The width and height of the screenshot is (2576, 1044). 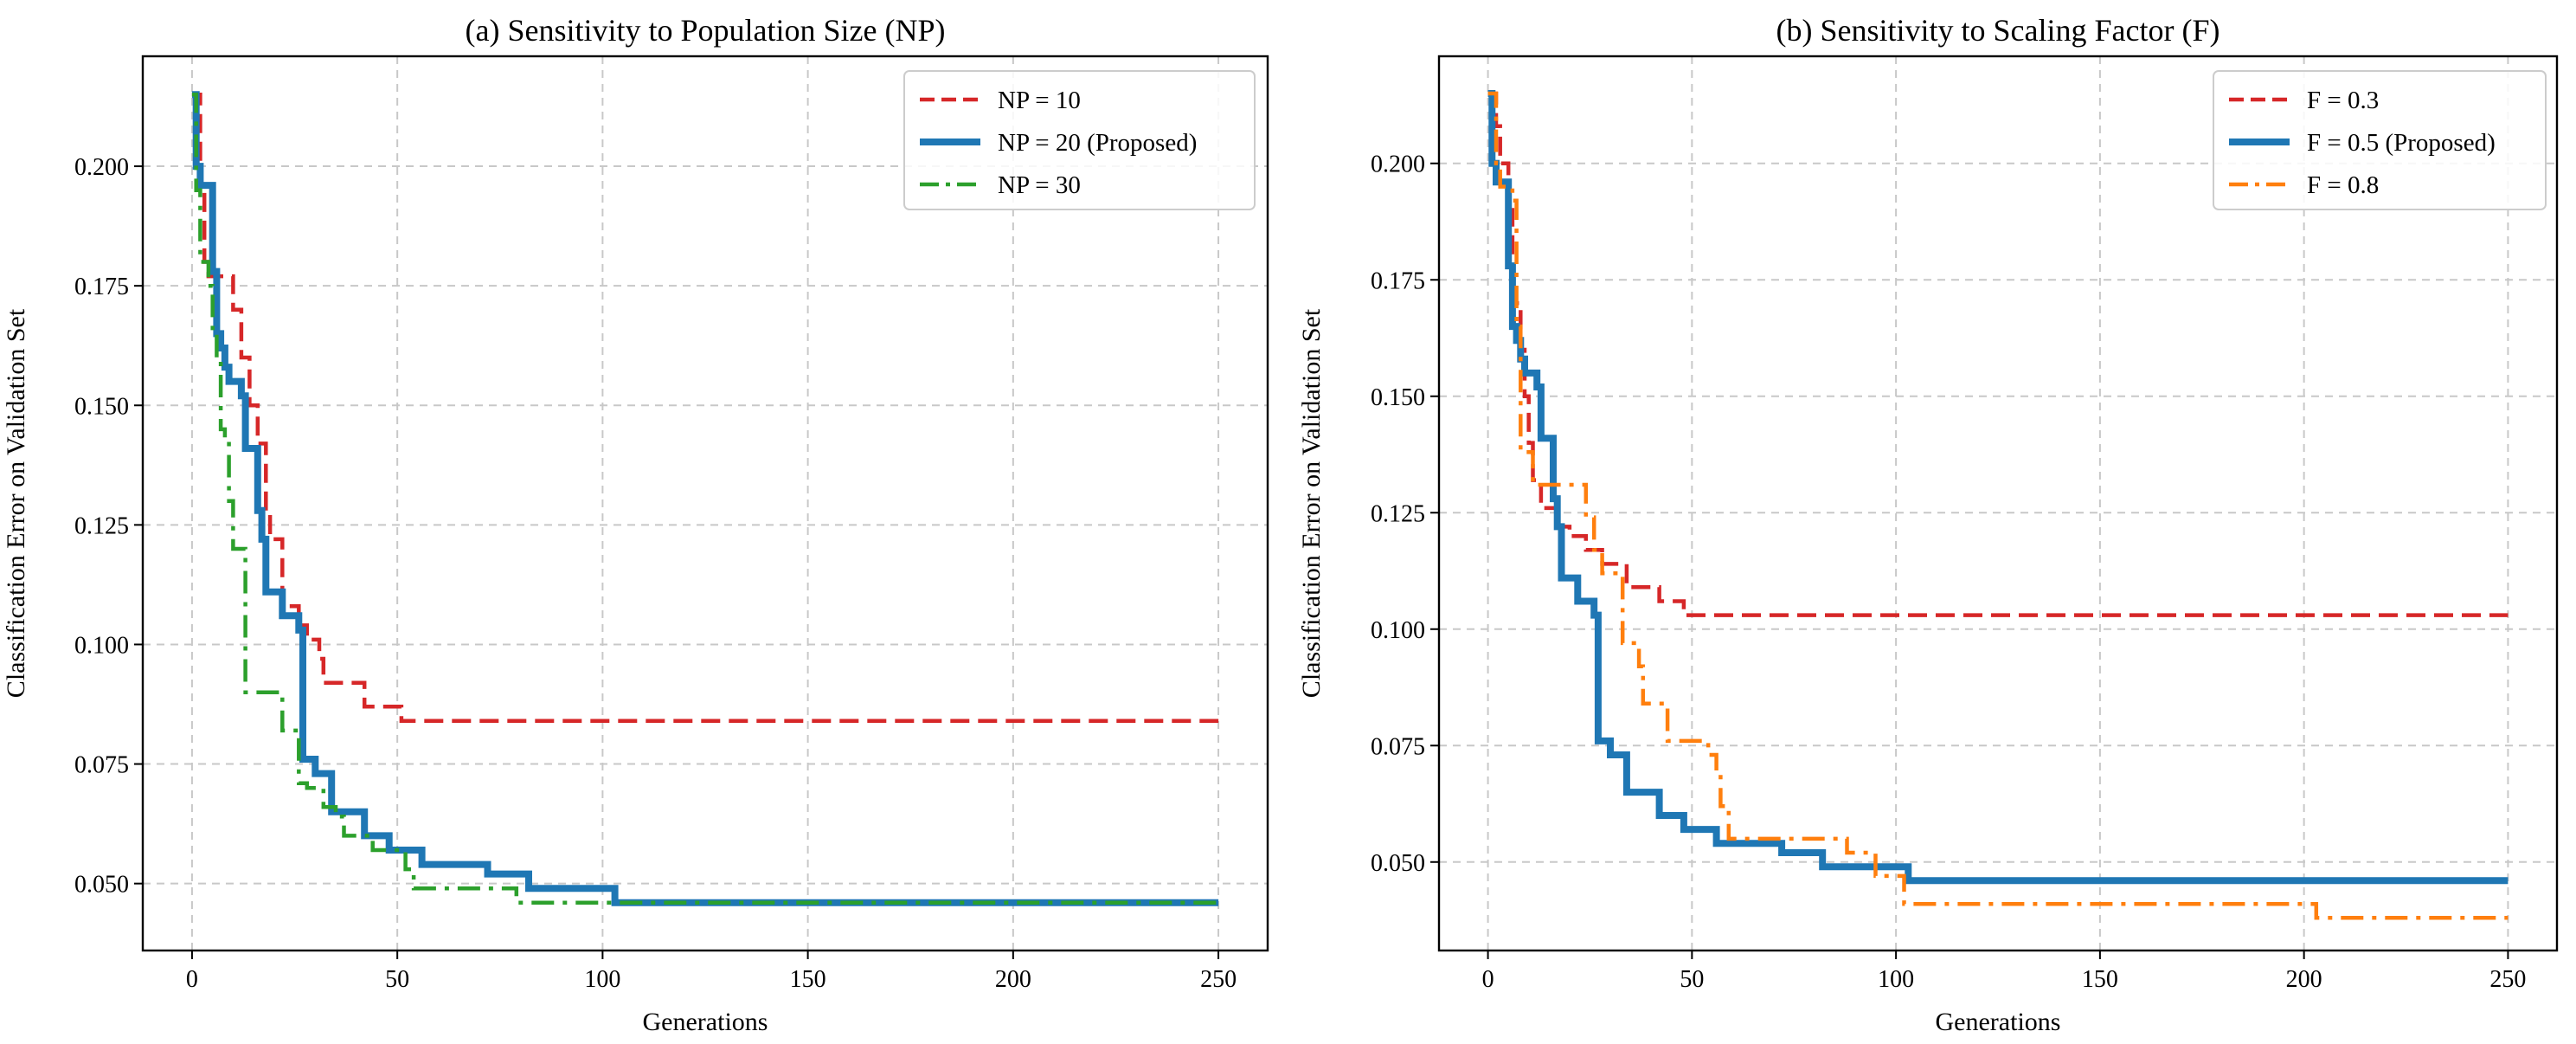 What do you see at coordinates (1039, 185) in the screenshot?
I see `legend-label: NP = 30` at bounding box center [1039, 185].